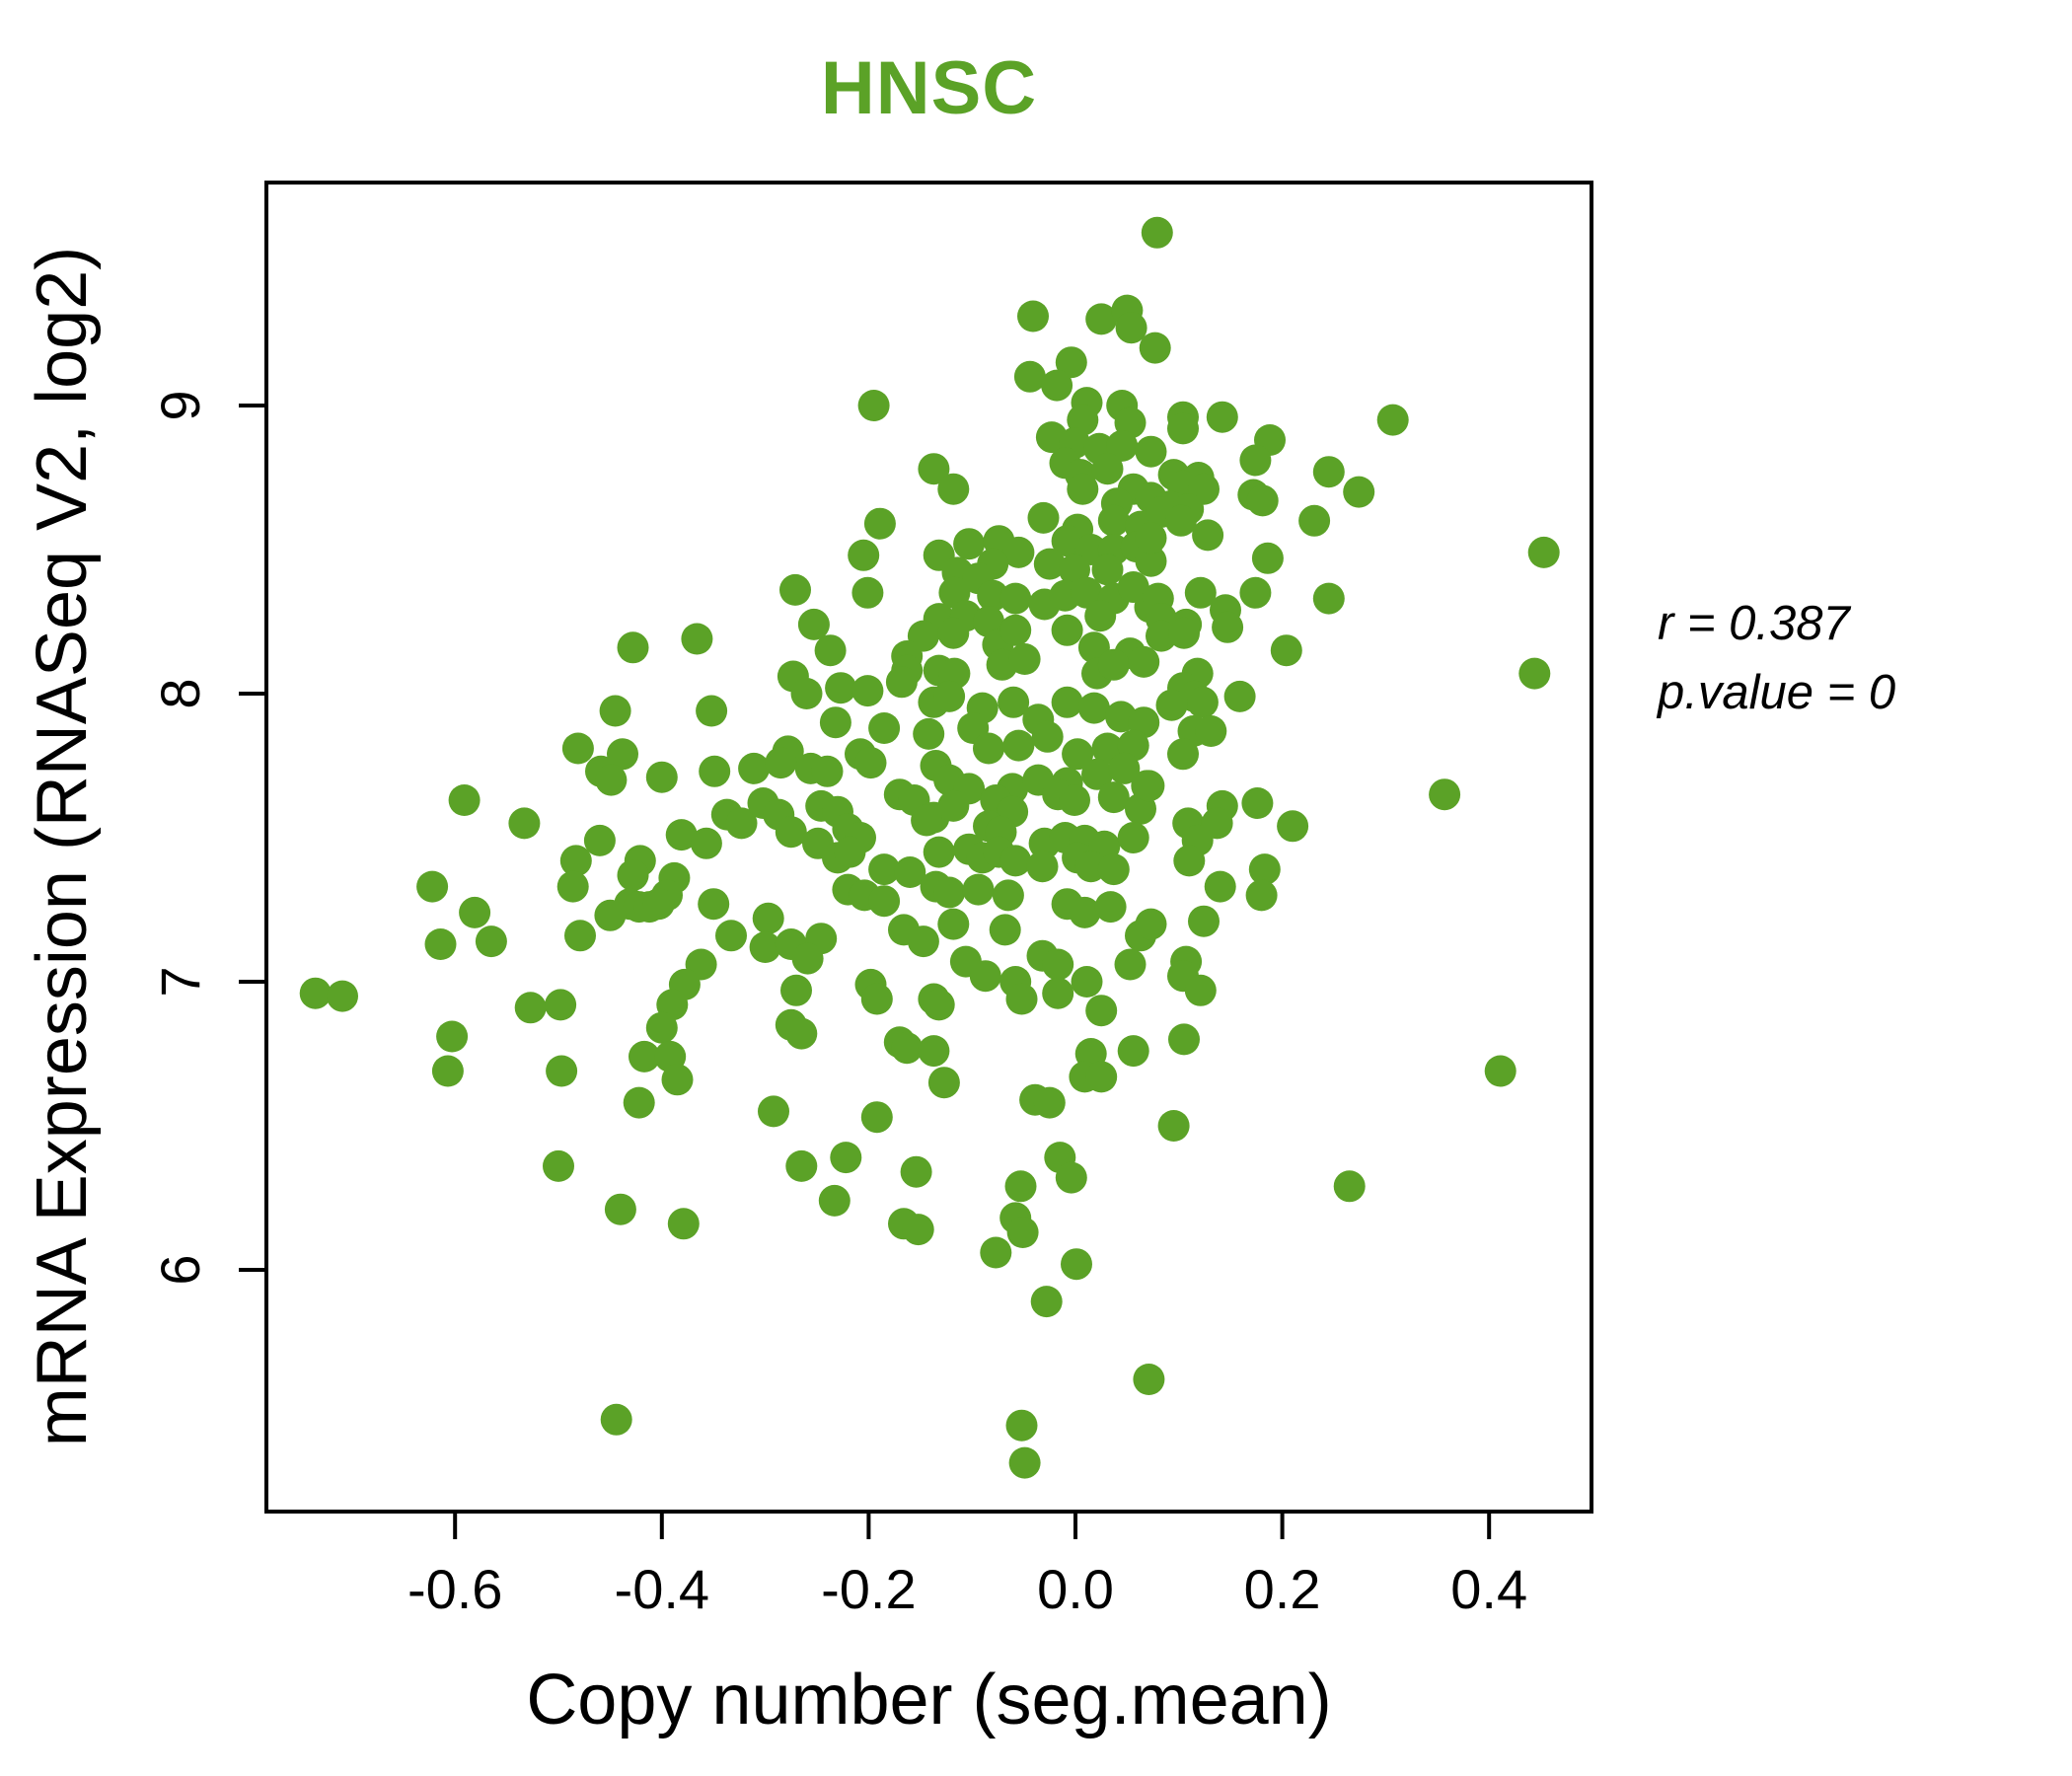 This screenshot has height=1776, width=2072. What do you see at coordinates (1777, 692) in the screenshot?
I see `p-value-text: p.value = 0` at bounding box center [1777, 692].